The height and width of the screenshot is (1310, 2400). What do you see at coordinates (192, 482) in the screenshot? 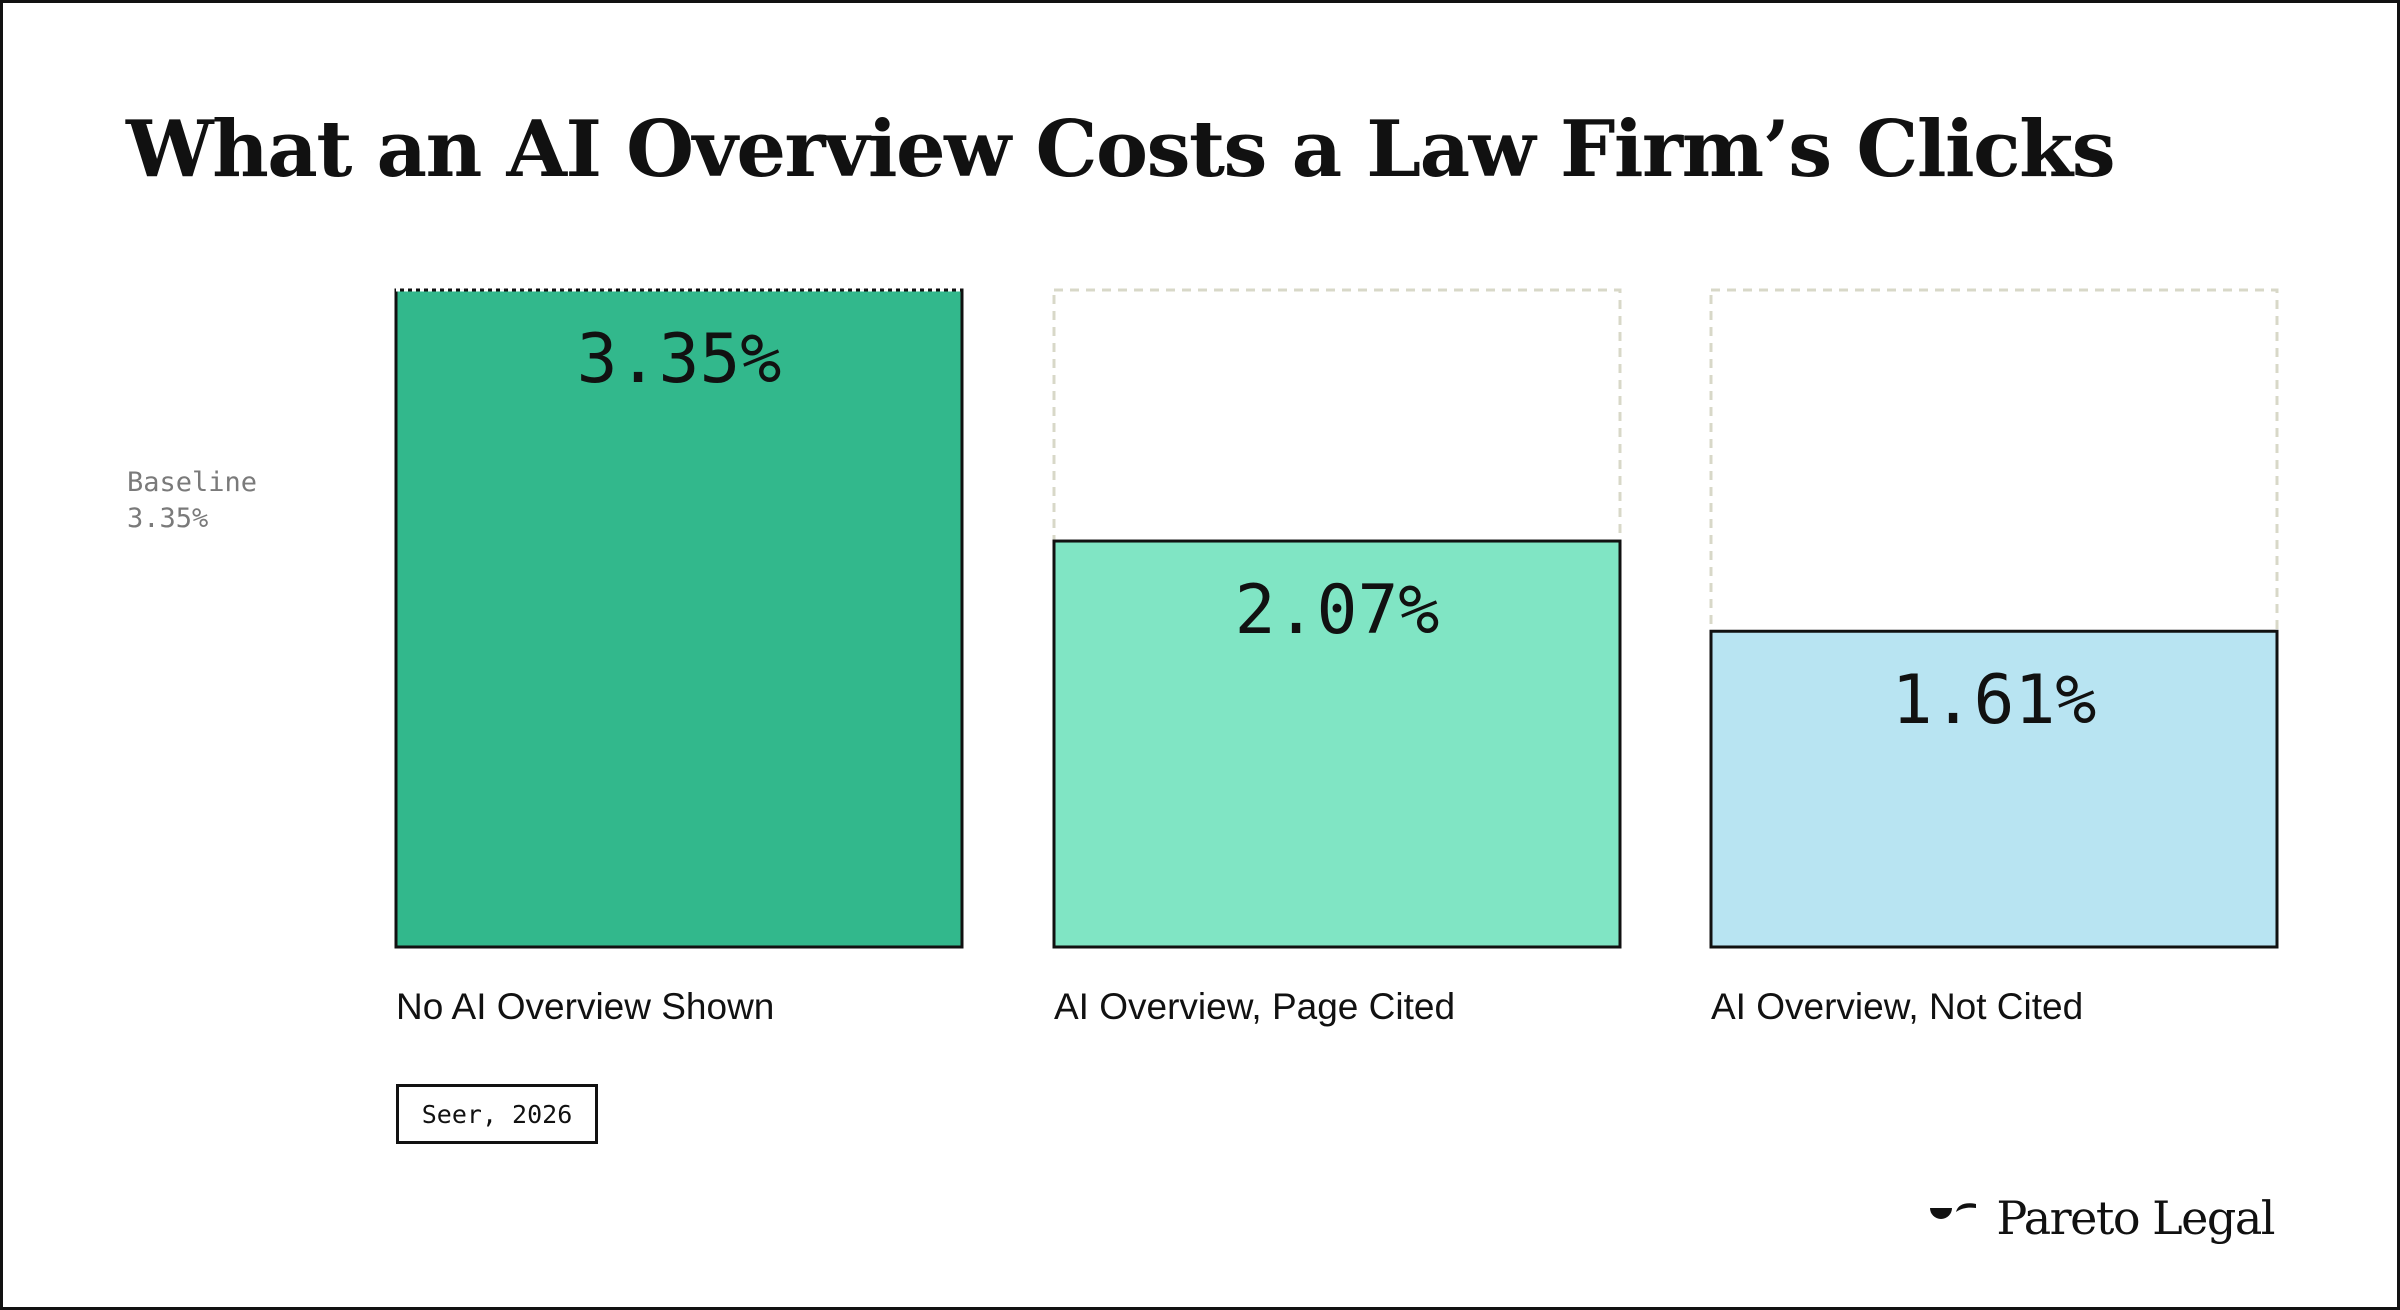
I see `baseline-label-text: Baseline` at bounding box center [192, 482].